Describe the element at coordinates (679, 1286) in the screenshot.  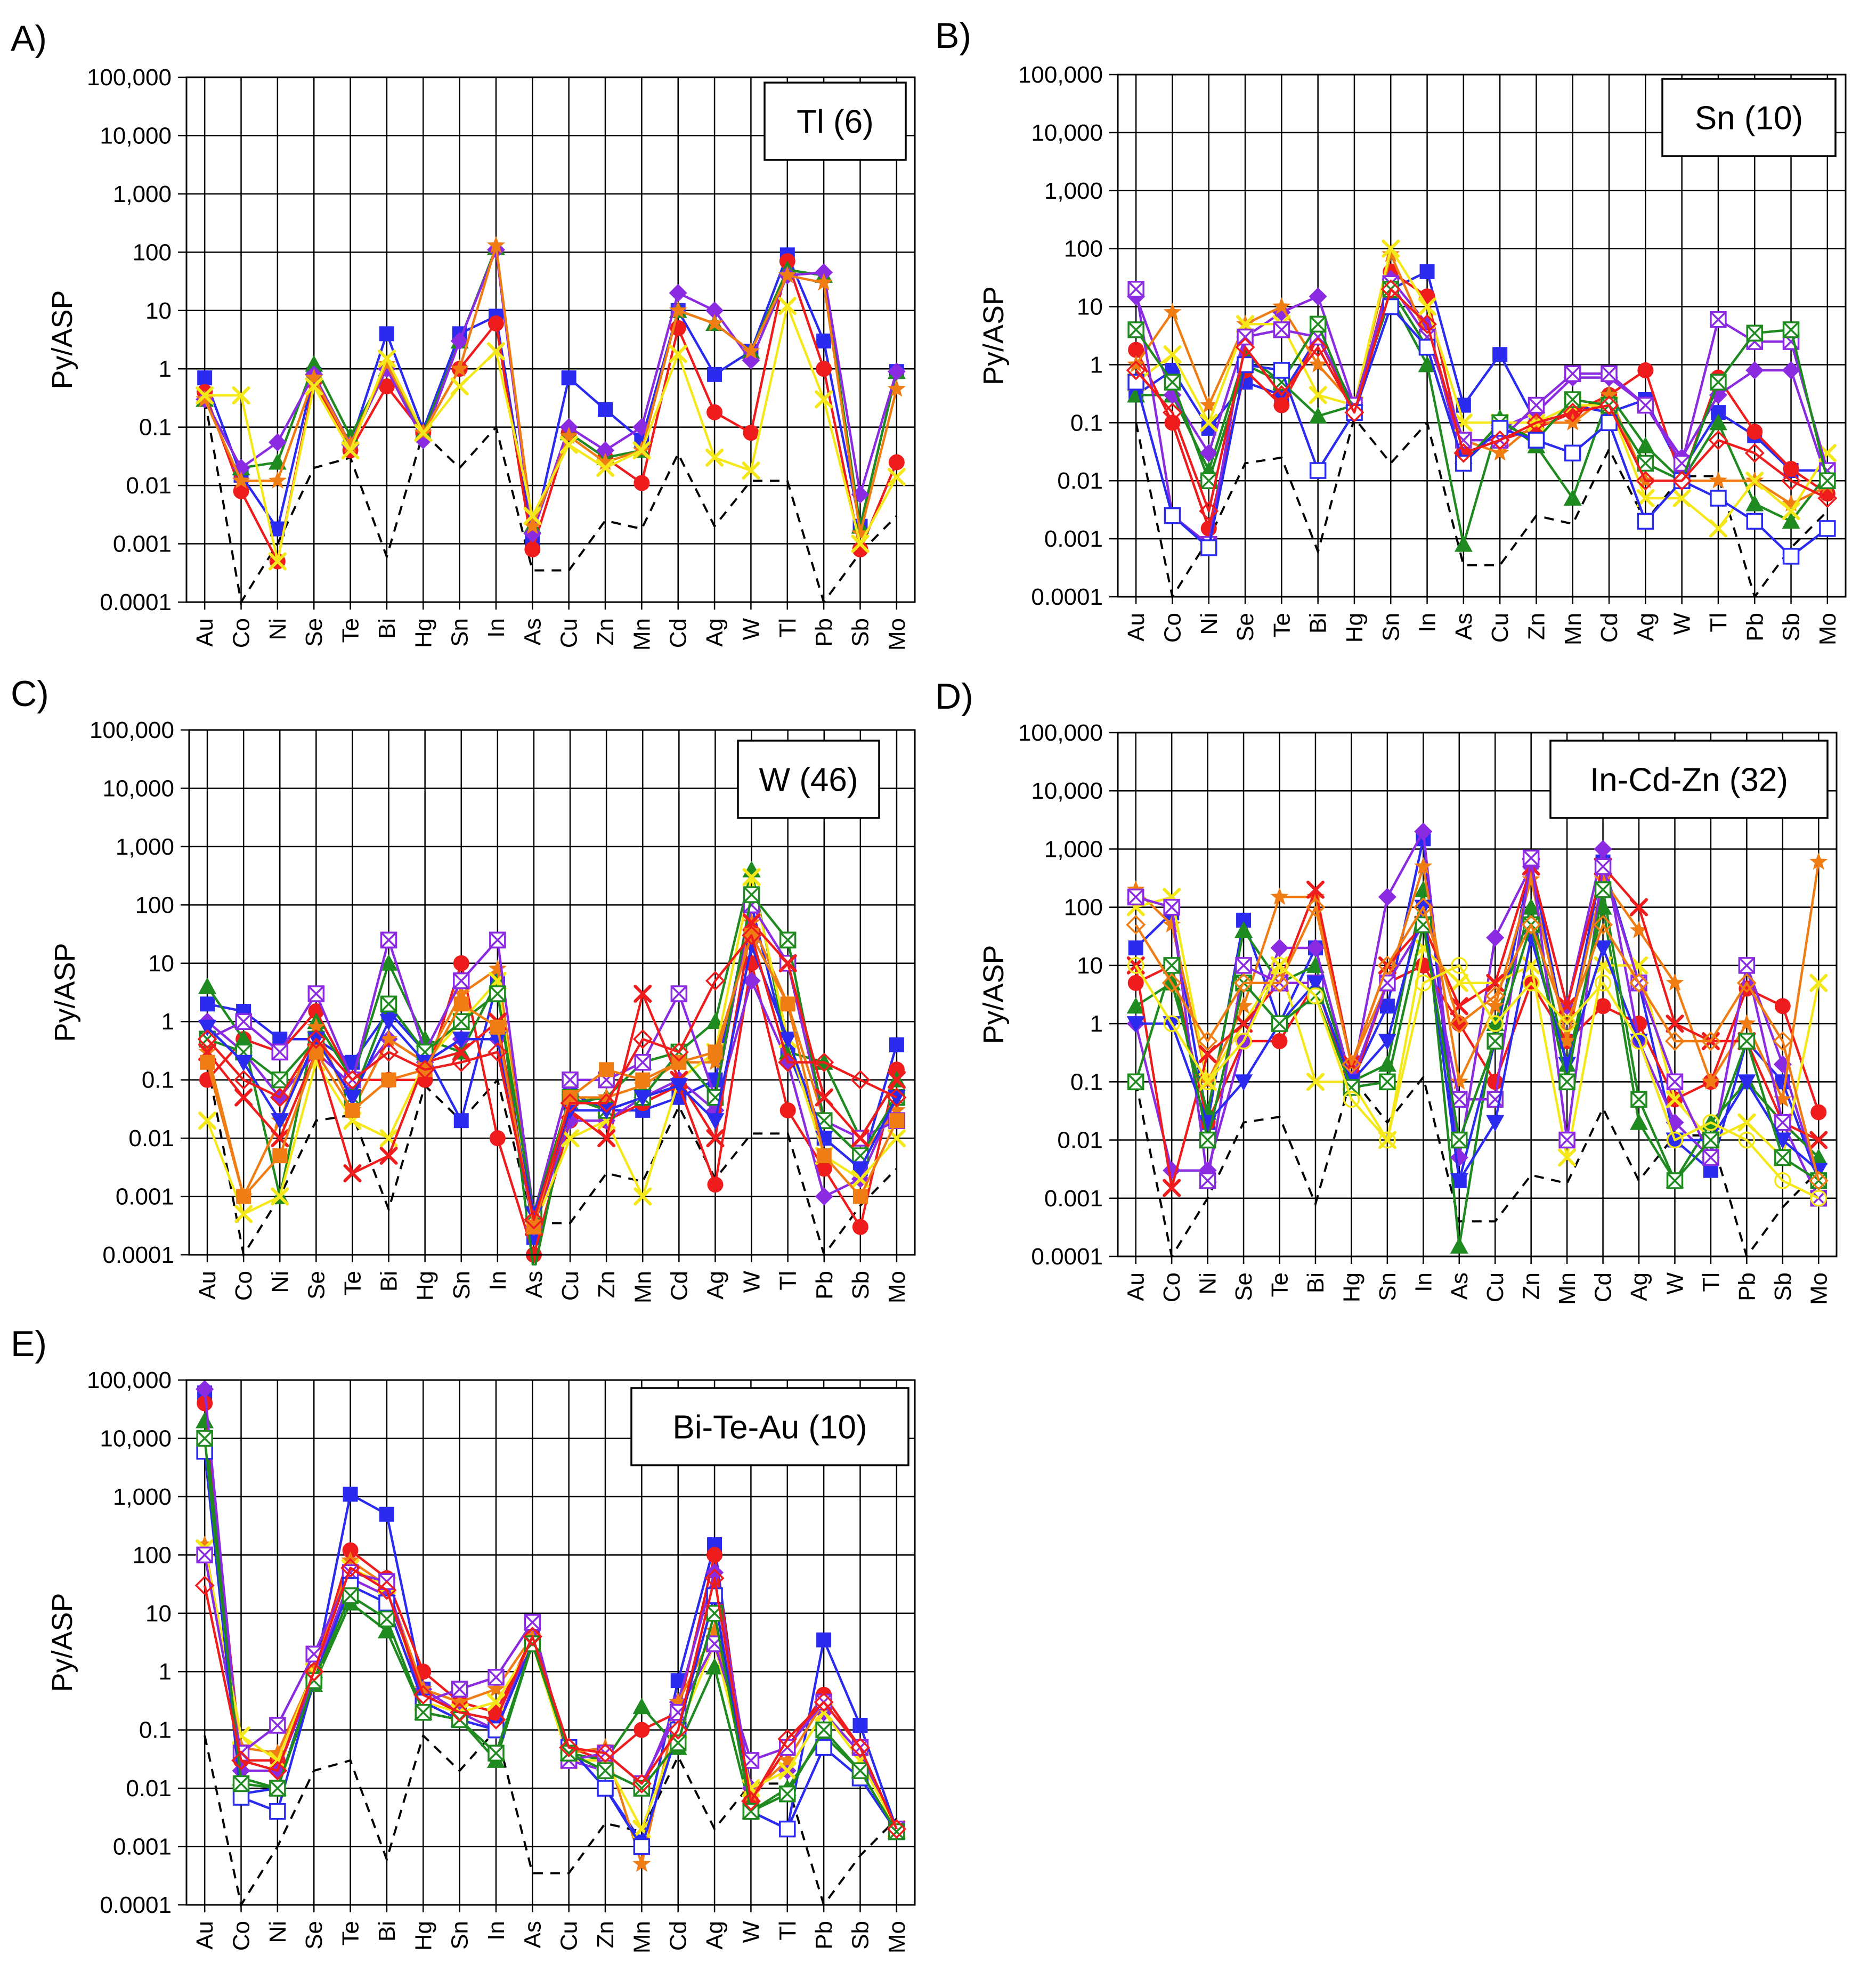
I see `x-tick-label: Cd` at that location.